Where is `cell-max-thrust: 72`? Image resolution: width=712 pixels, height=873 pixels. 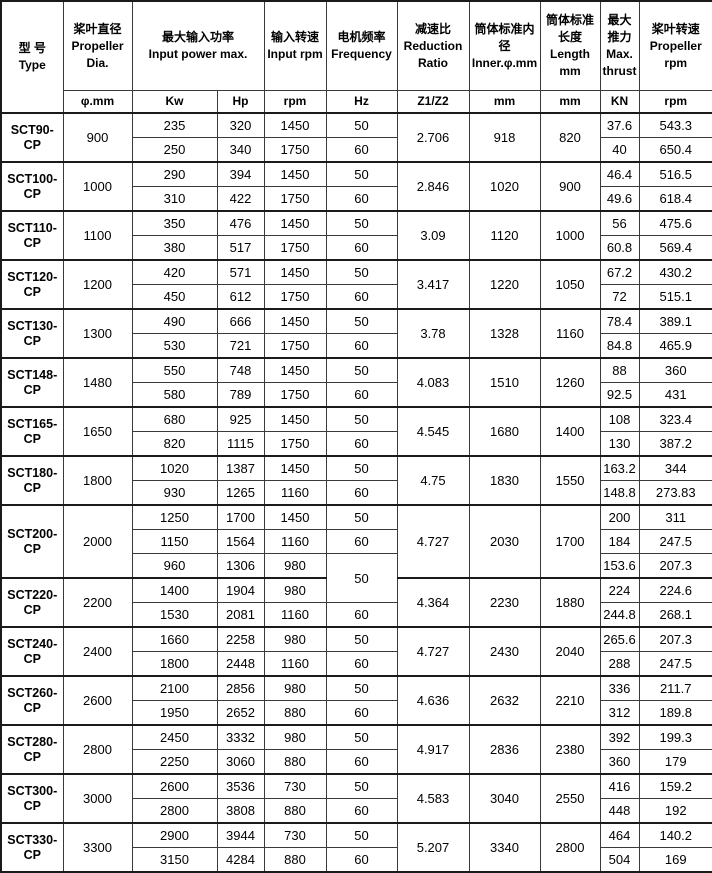 cell-max-thrust: 72 is located at coordinates (619, 297).